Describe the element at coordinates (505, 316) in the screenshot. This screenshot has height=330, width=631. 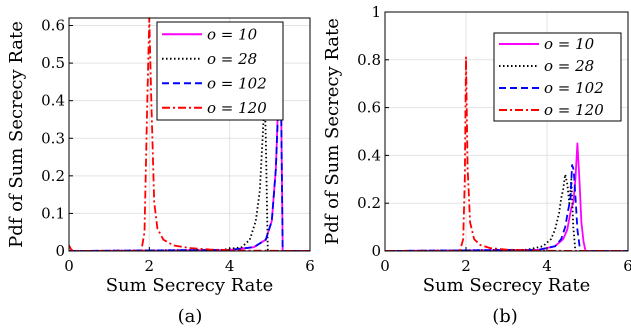
I see `panel-caption: (b)` at that location.